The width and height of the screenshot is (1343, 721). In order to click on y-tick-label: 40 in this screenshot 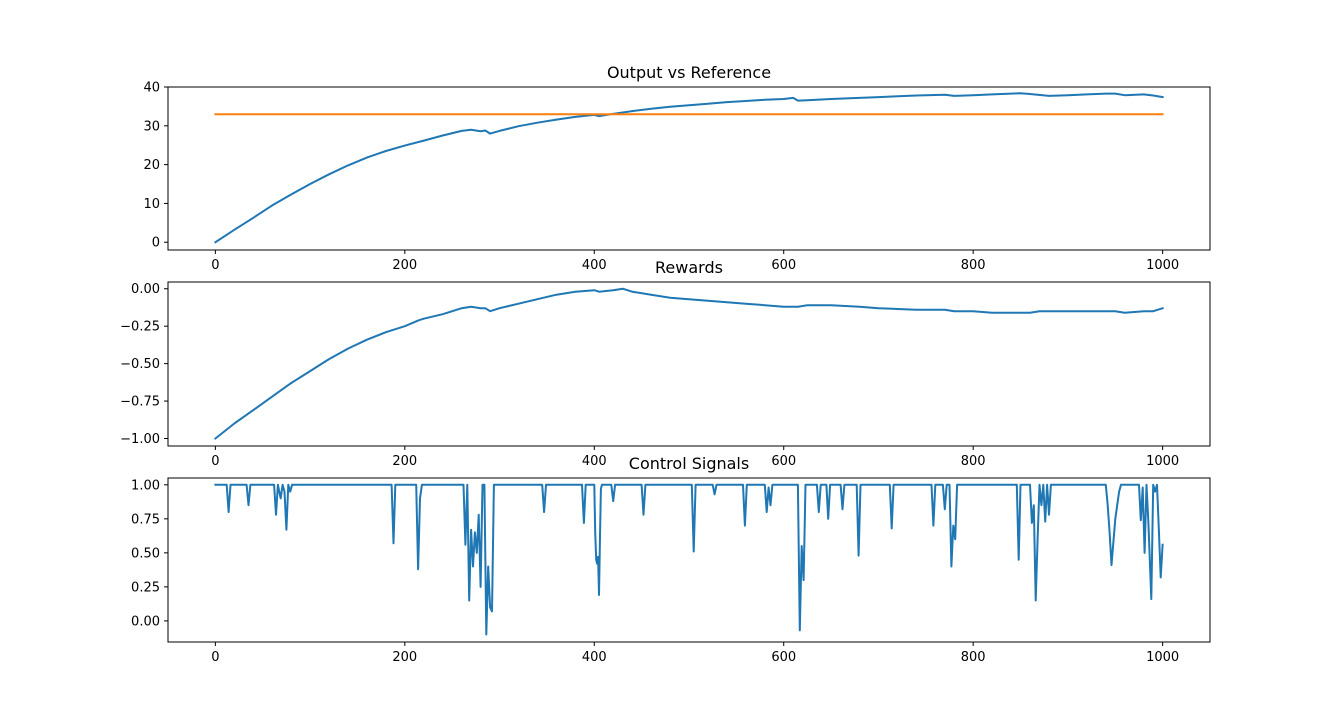, I will do `click(151, 88)`.